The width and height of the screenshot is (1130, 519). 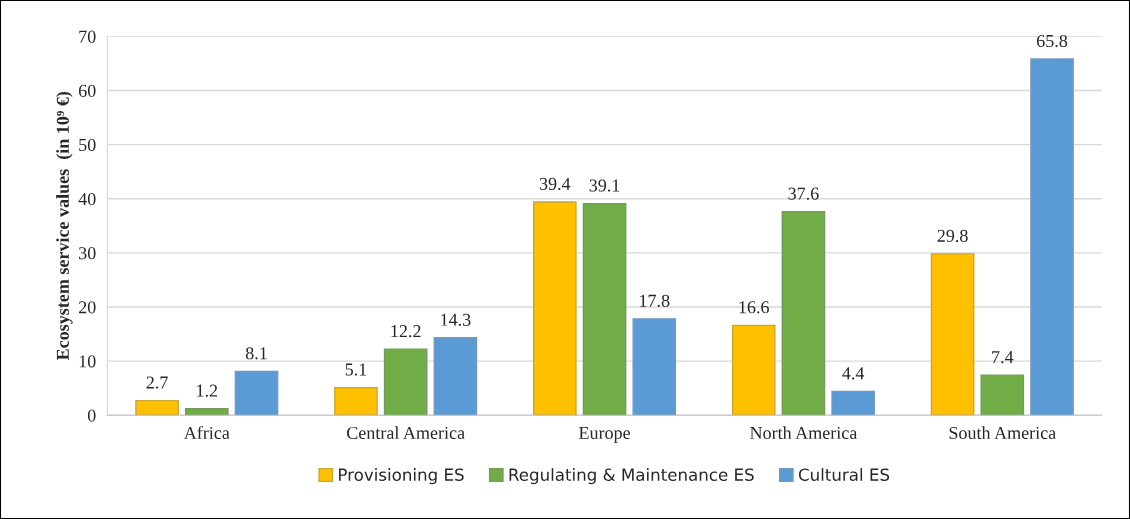 What do you see at coordinates (157, 382) in the screenshot?
I see `data-label: 2.7` at bounding box center [157, 382].